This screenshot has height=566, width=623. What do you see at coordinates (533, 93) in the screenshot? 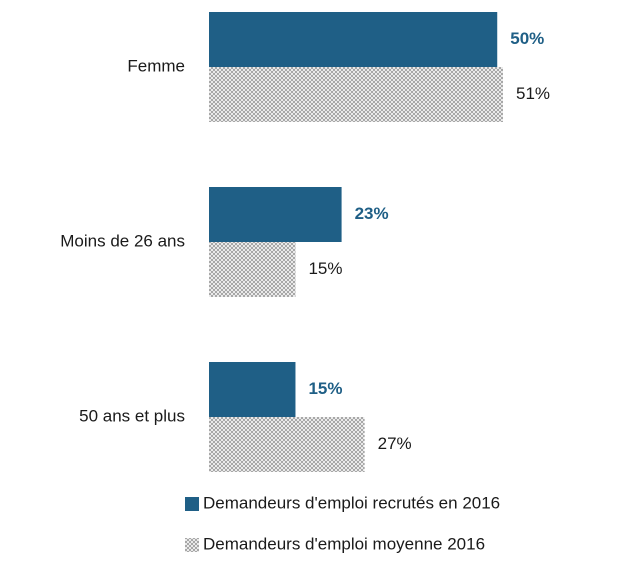
I see `value-label: 51%` at bounding box center [533, 93].